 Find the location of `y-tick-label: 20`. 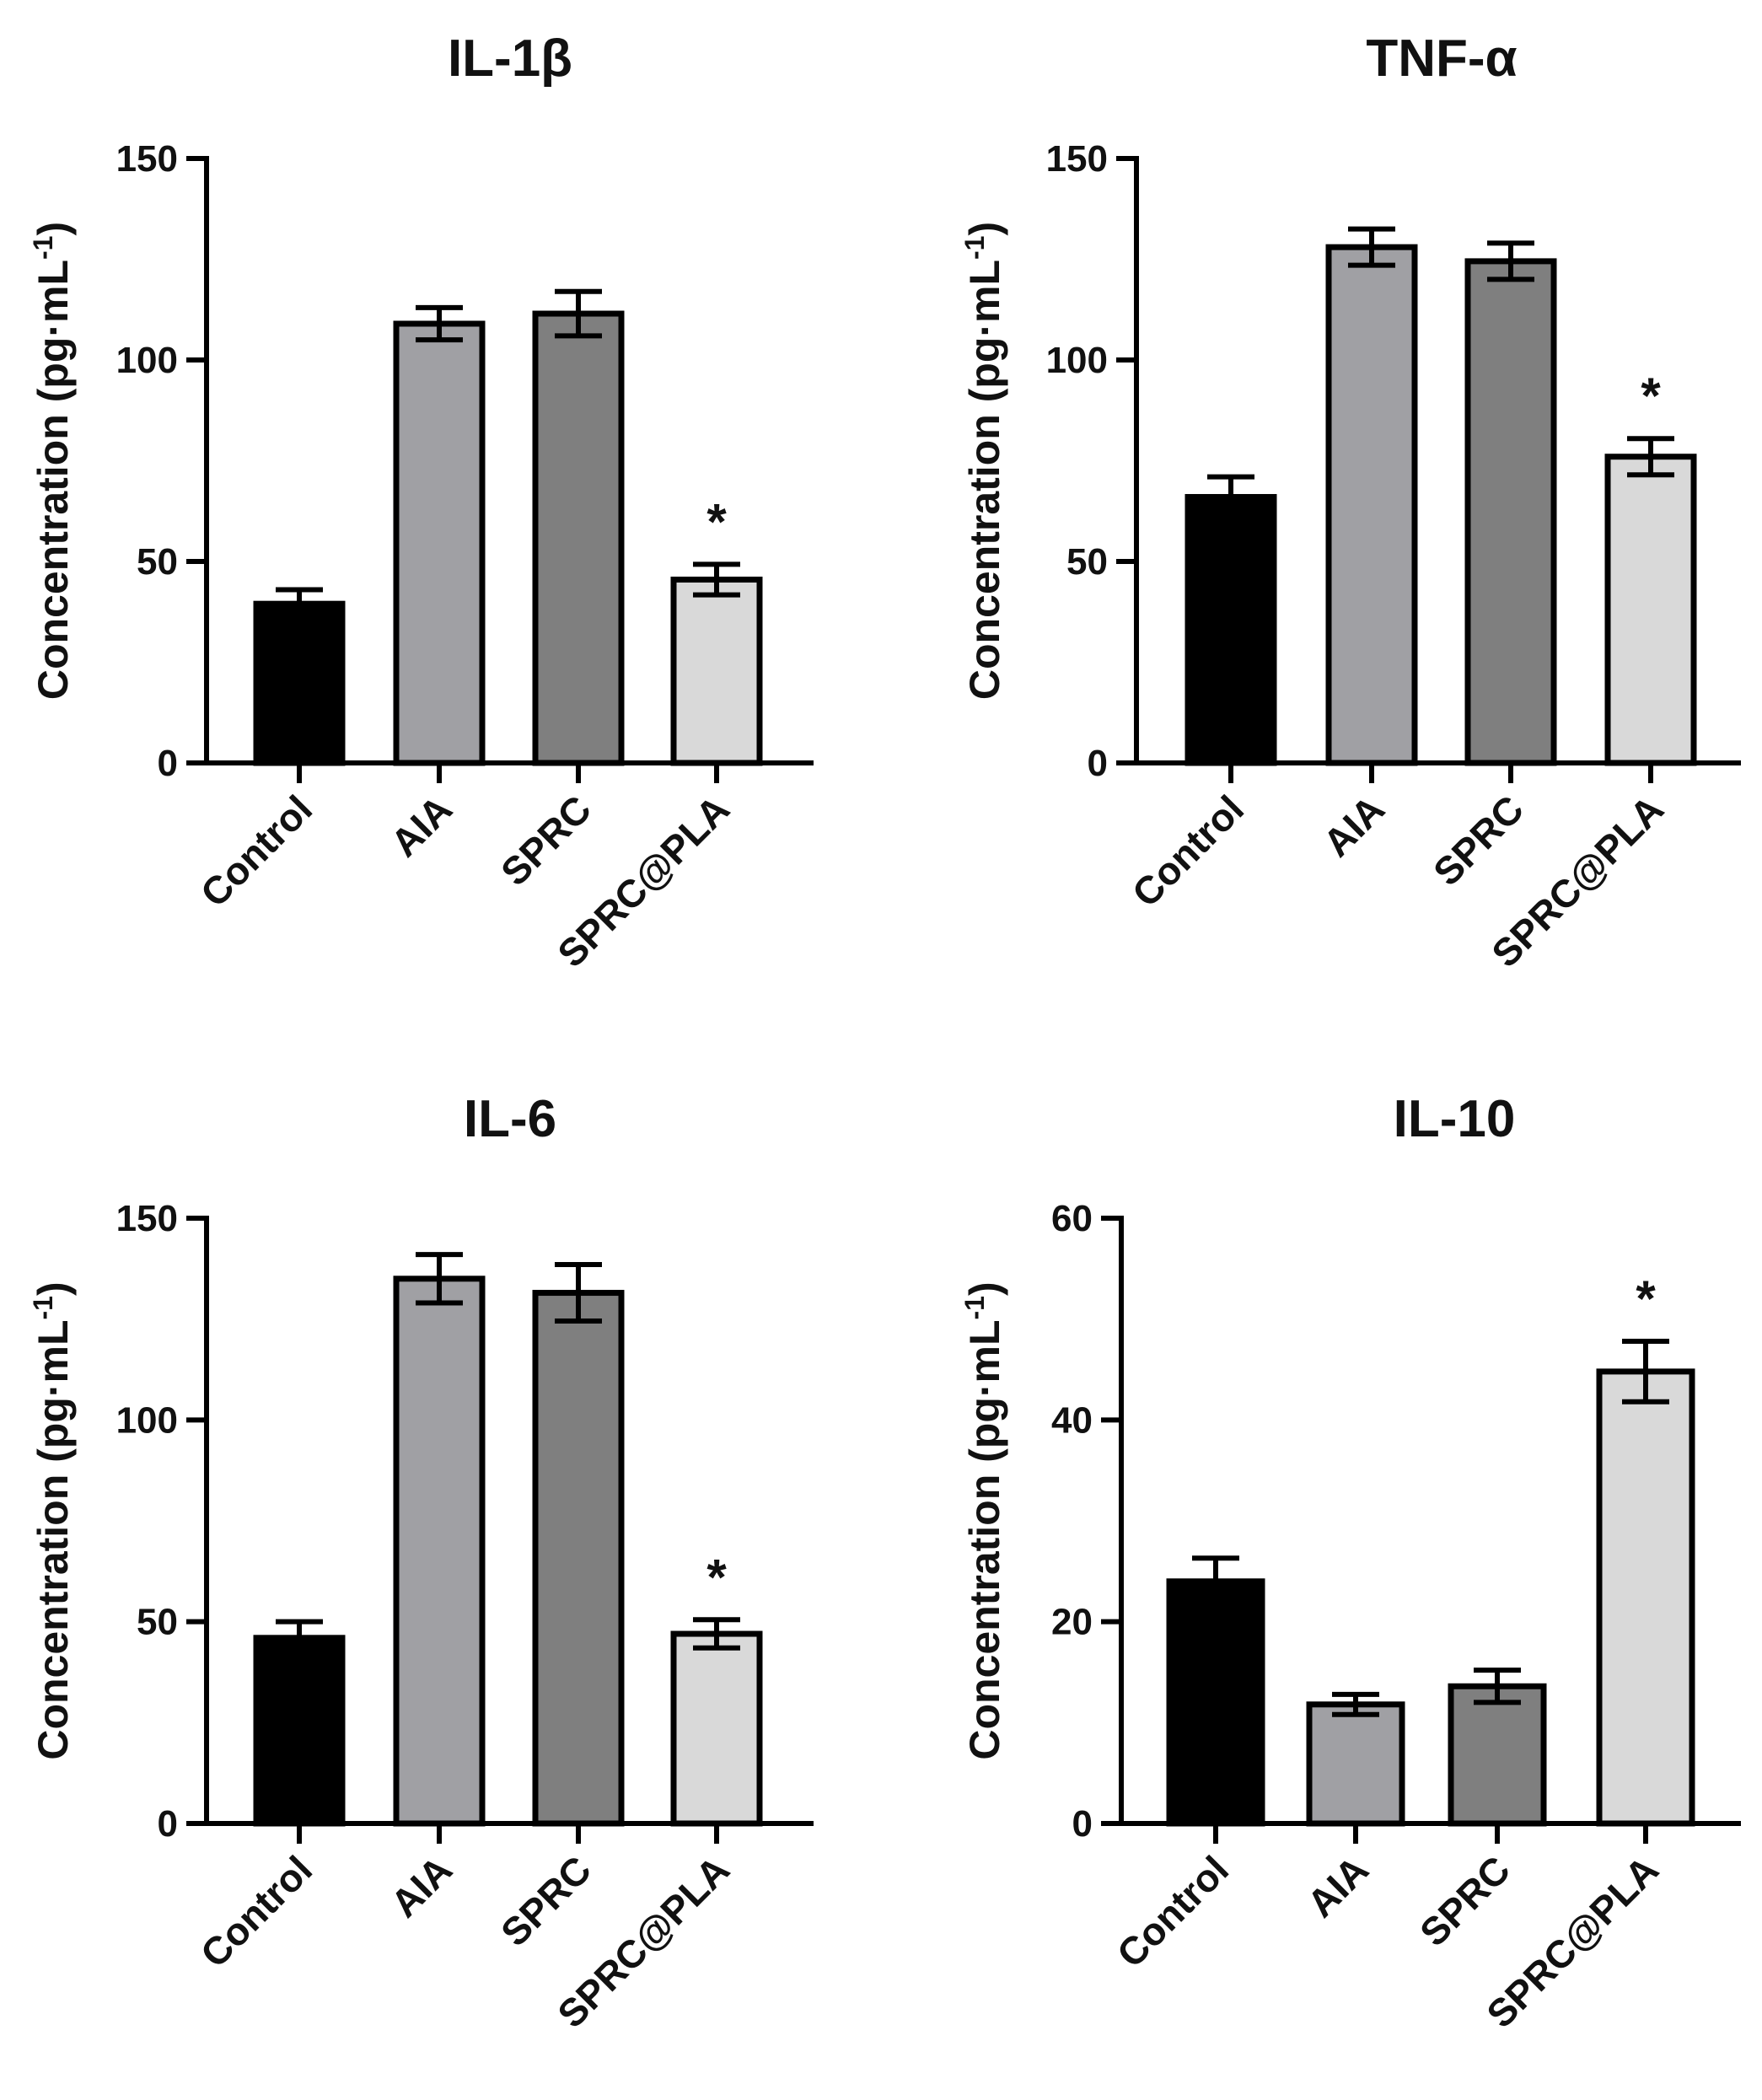

y-tick-label: 20 is located at coordinates (1072, 1622).